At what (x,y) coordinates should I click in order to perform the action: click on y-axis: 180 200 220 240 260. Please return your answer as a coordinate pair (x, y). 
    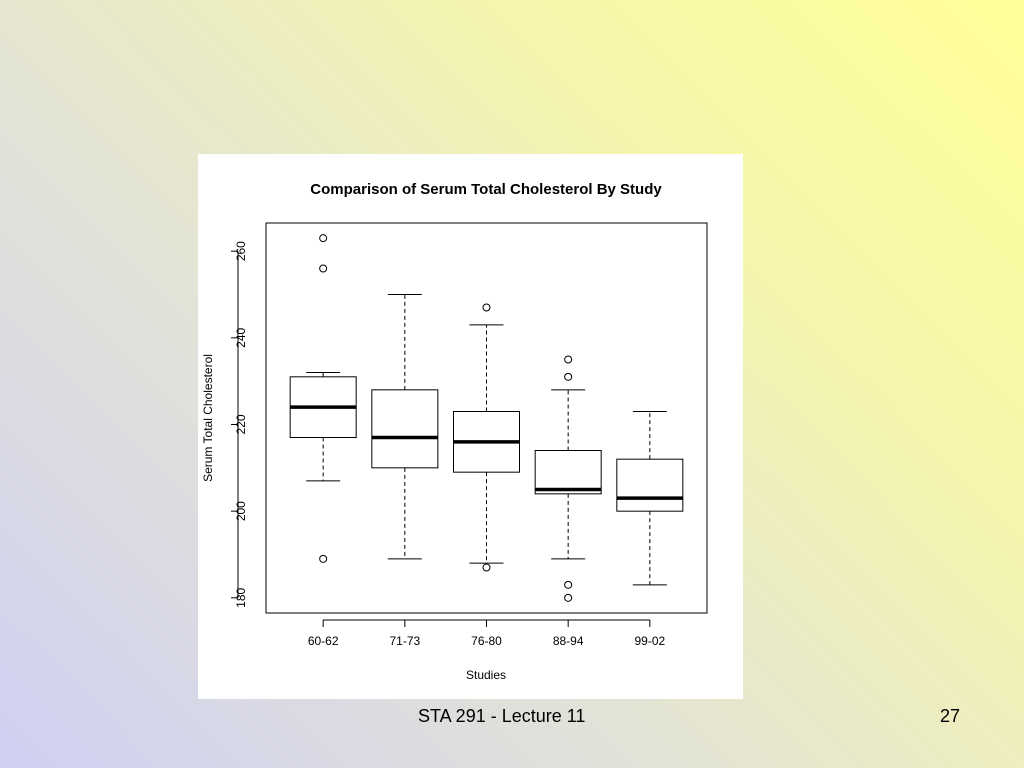
    Looking at the image, I should click on (239, 424).